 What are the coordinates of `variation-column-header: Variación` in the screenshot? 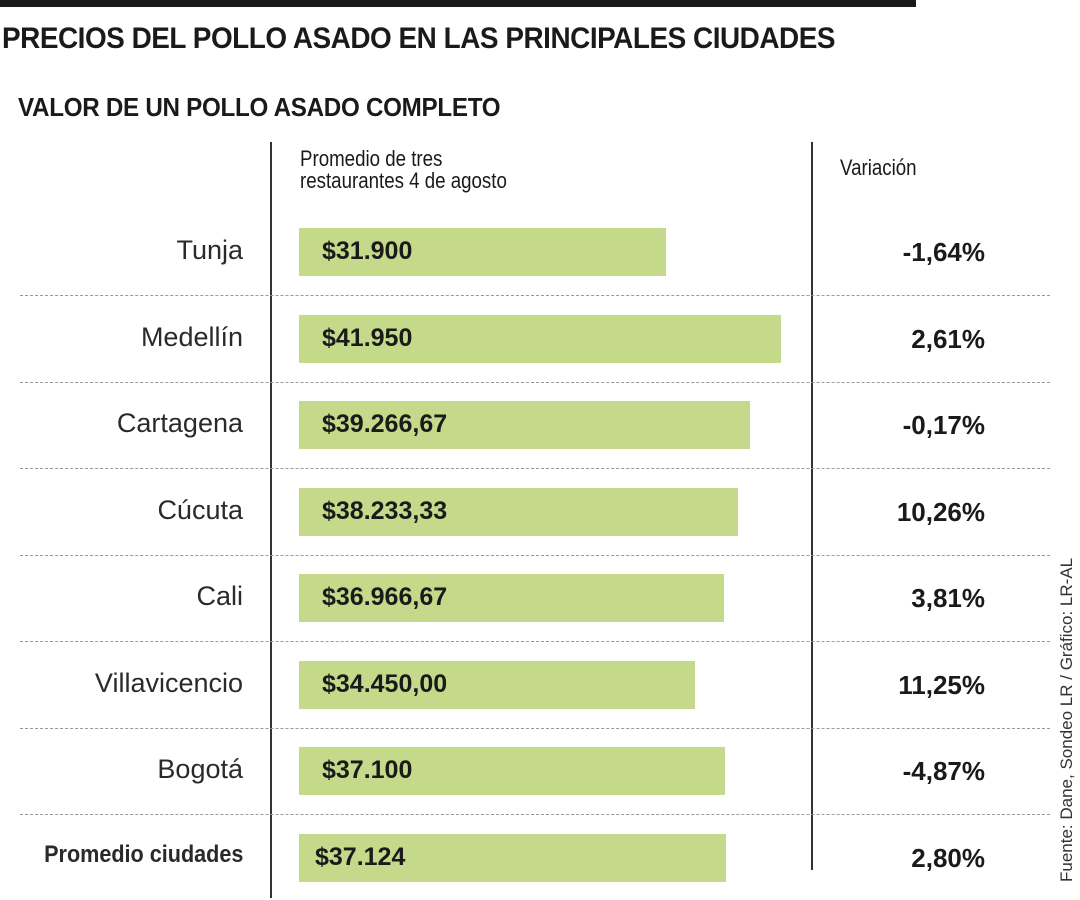 It's located at (878, 167).